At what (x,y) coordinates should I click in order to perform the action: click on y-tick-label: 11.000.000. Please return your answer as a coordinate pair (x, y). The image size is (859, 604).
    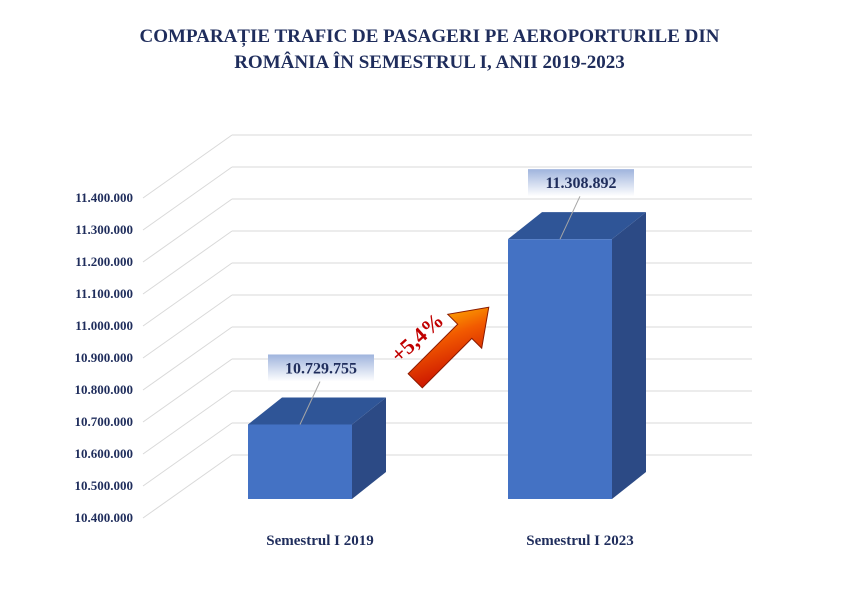
    Looking at the image, I should click on (104, 325).